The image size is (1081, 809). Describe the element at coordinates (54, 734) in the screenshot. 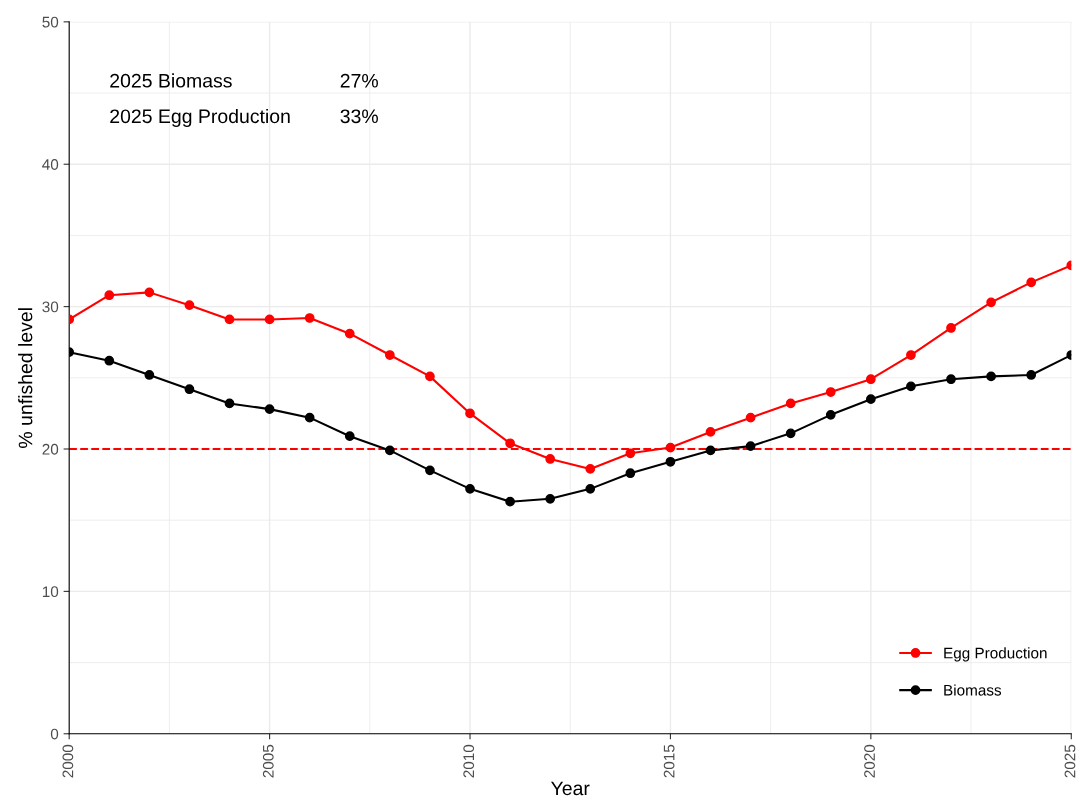

I see `y-tick-label: 0` at that location.